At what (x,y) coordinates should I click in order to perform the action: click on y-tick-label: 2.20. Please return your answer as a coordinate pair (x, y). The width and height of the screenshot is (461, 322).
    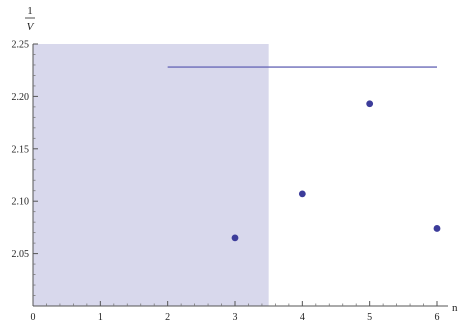
    Looking at the image, I should click on (21, 97).